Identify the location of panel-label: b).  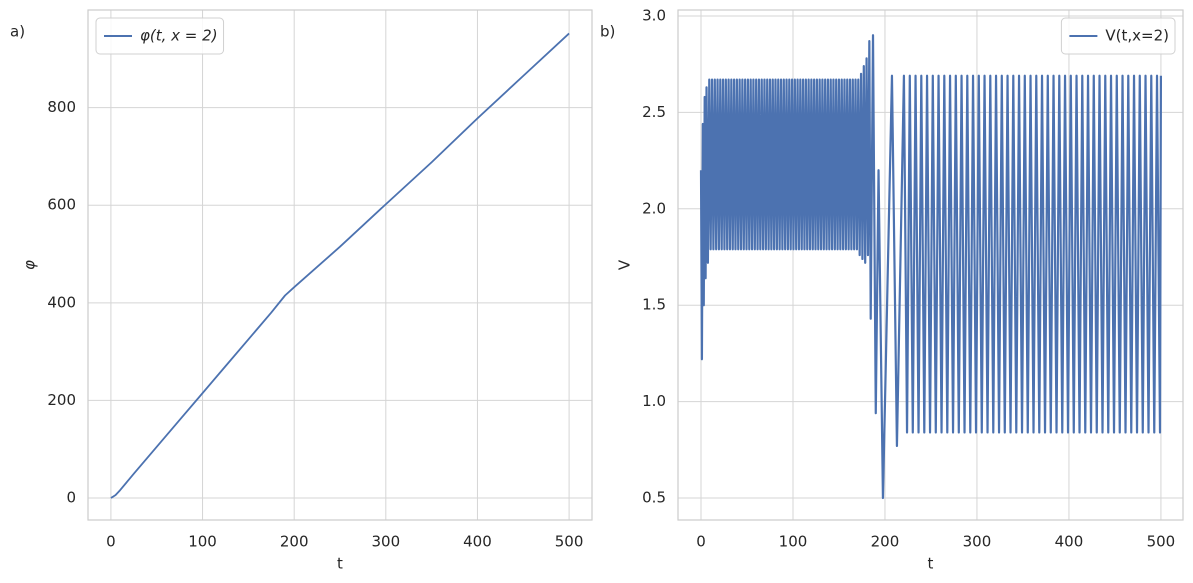
(607, 32).